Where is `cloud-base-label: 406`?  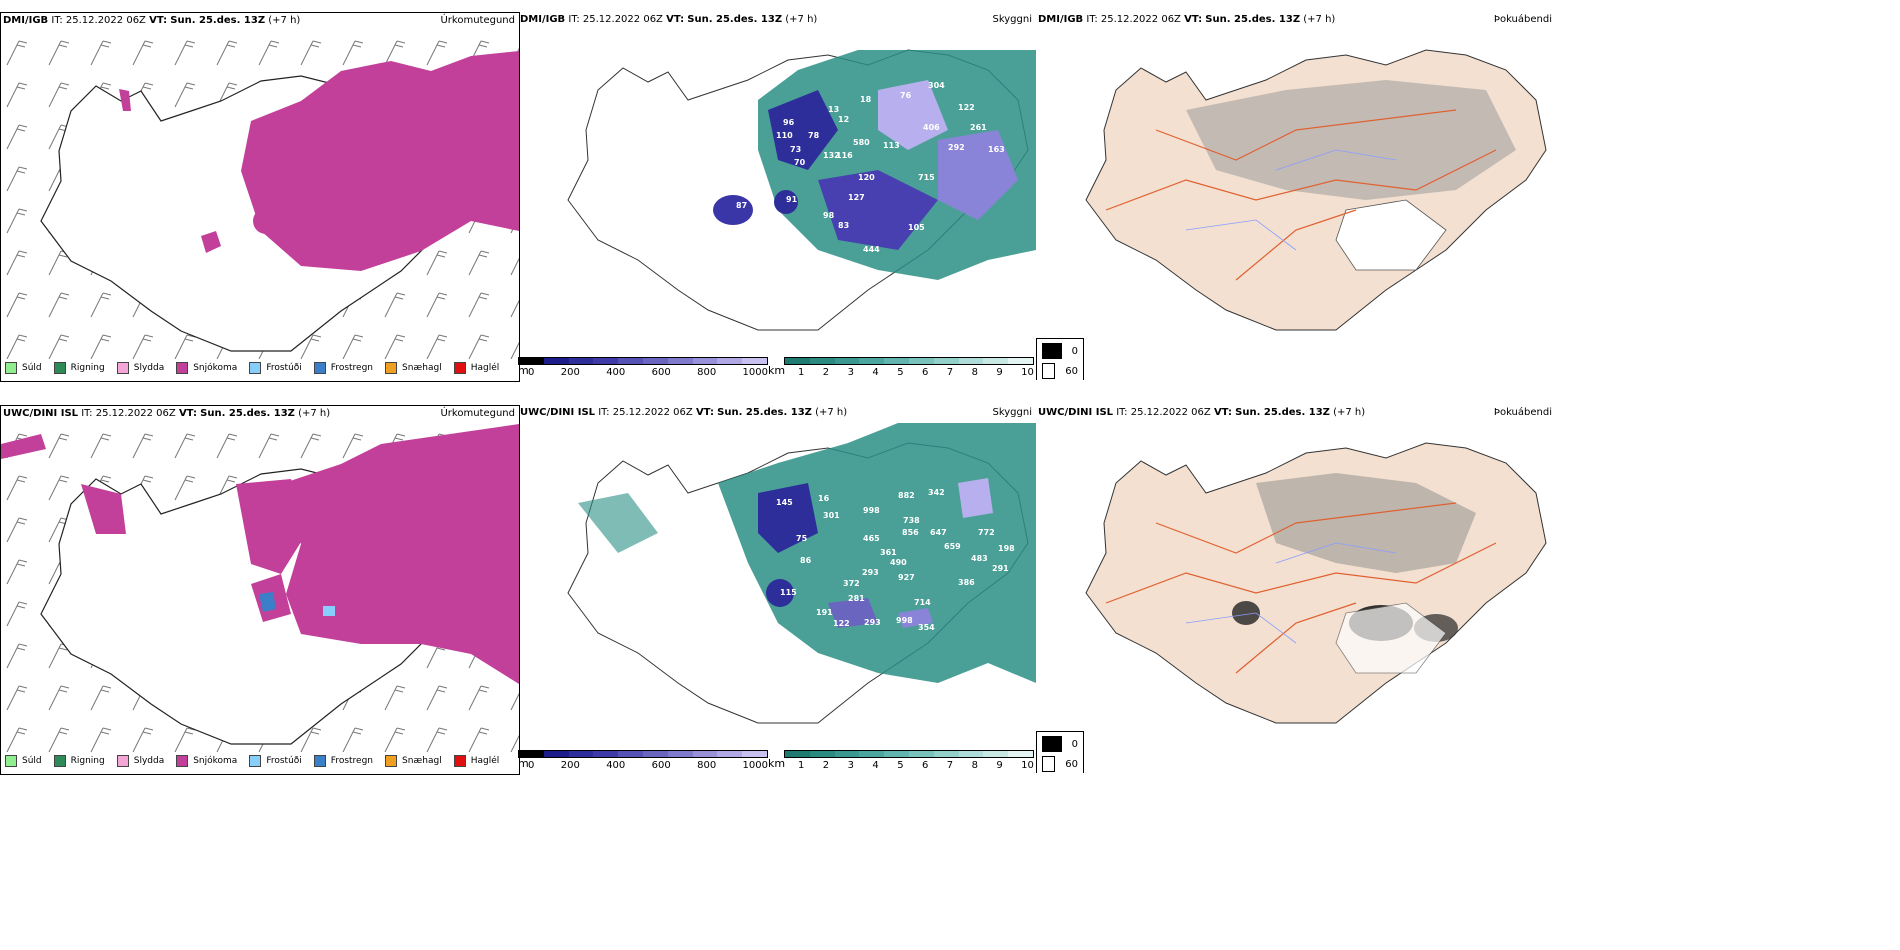 cloud-base-label: 406 is located at coordinates (931, 127).